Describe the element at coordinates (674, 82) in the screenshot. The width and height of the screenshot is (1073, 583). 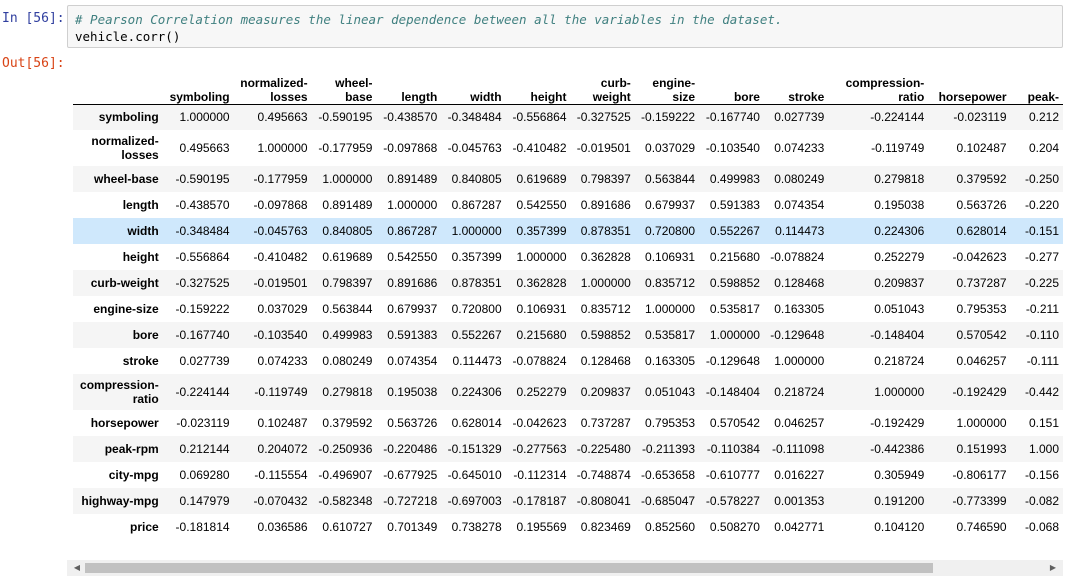
I see `label-line: engine-` at that location.